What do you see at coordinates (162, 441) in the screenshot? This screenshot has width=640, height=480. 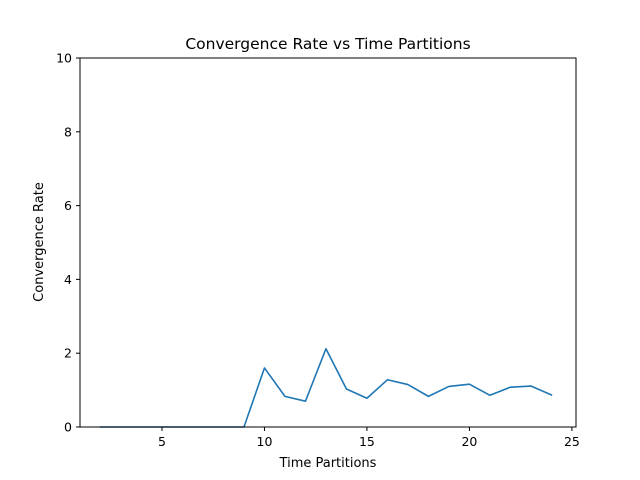 I see `x-tick-label: 5` at bounding box center [162, 441].